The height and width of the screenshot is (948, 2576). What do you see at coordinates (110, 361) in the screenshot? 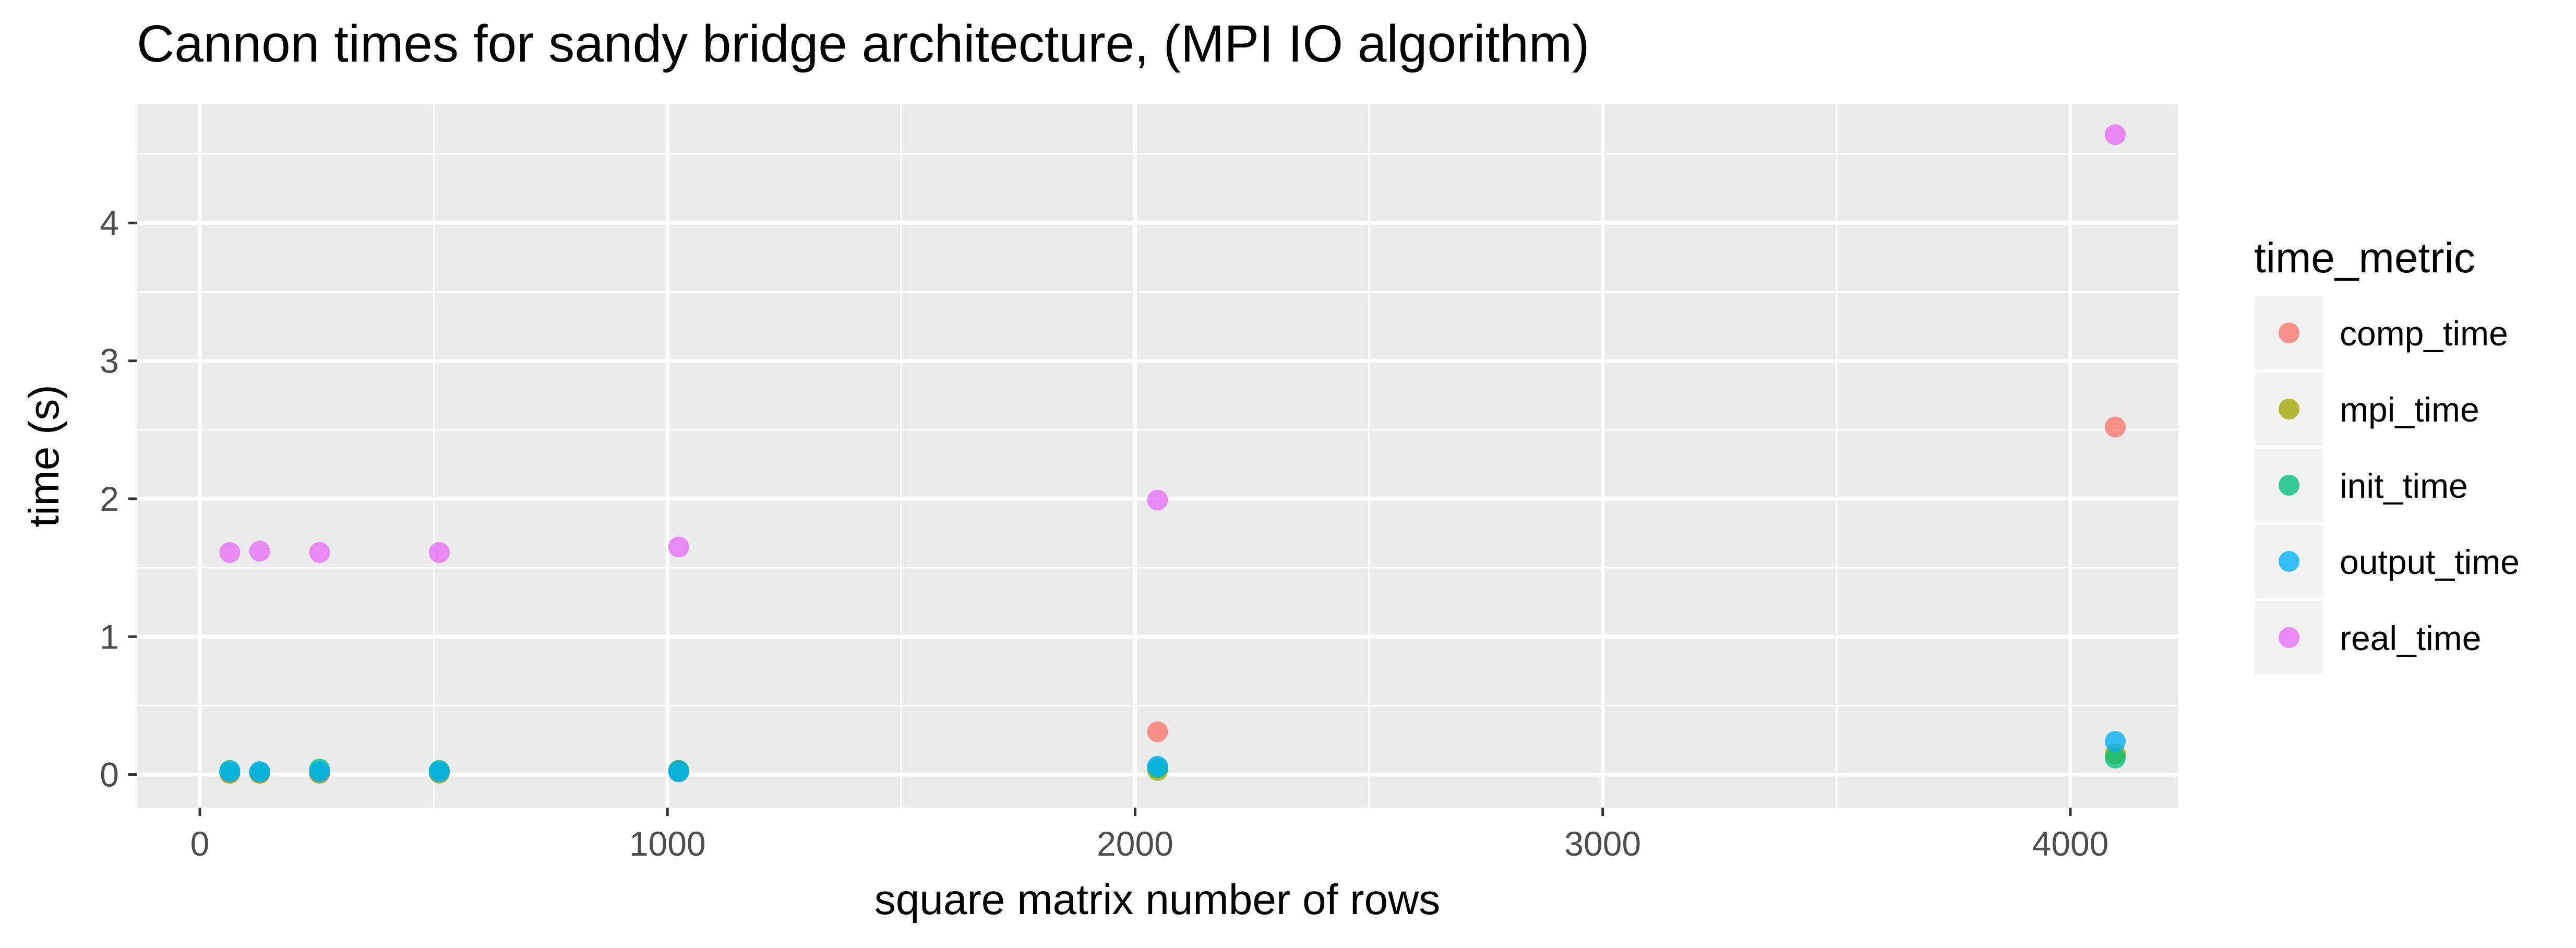
I see `y-tick-label: 3` at bounding box center [110, 361].